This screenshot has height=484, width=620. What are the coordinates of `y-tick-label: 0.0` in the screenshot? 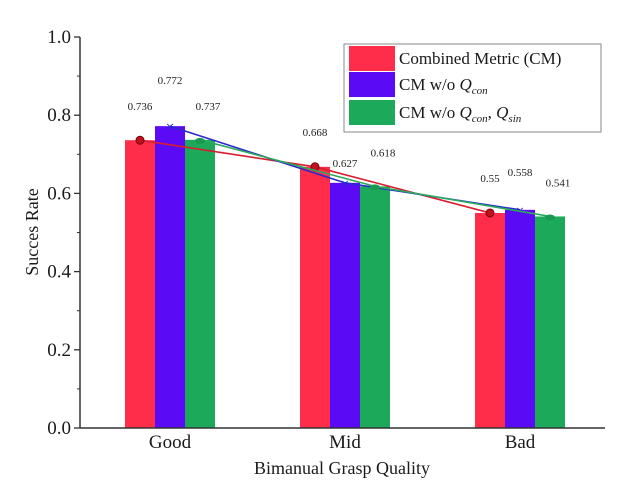 It's located at (59, 428).